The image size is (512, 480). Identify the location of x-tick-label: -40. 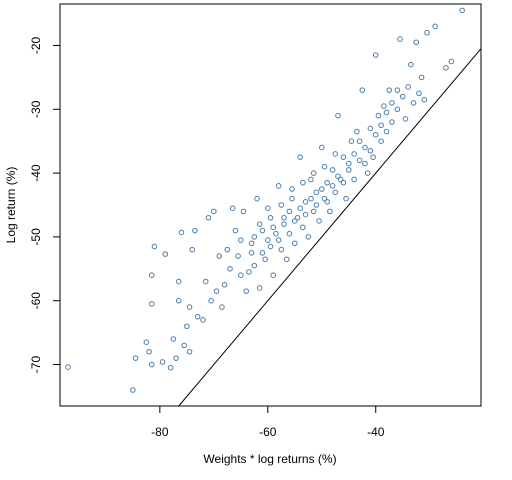
(376, 432).